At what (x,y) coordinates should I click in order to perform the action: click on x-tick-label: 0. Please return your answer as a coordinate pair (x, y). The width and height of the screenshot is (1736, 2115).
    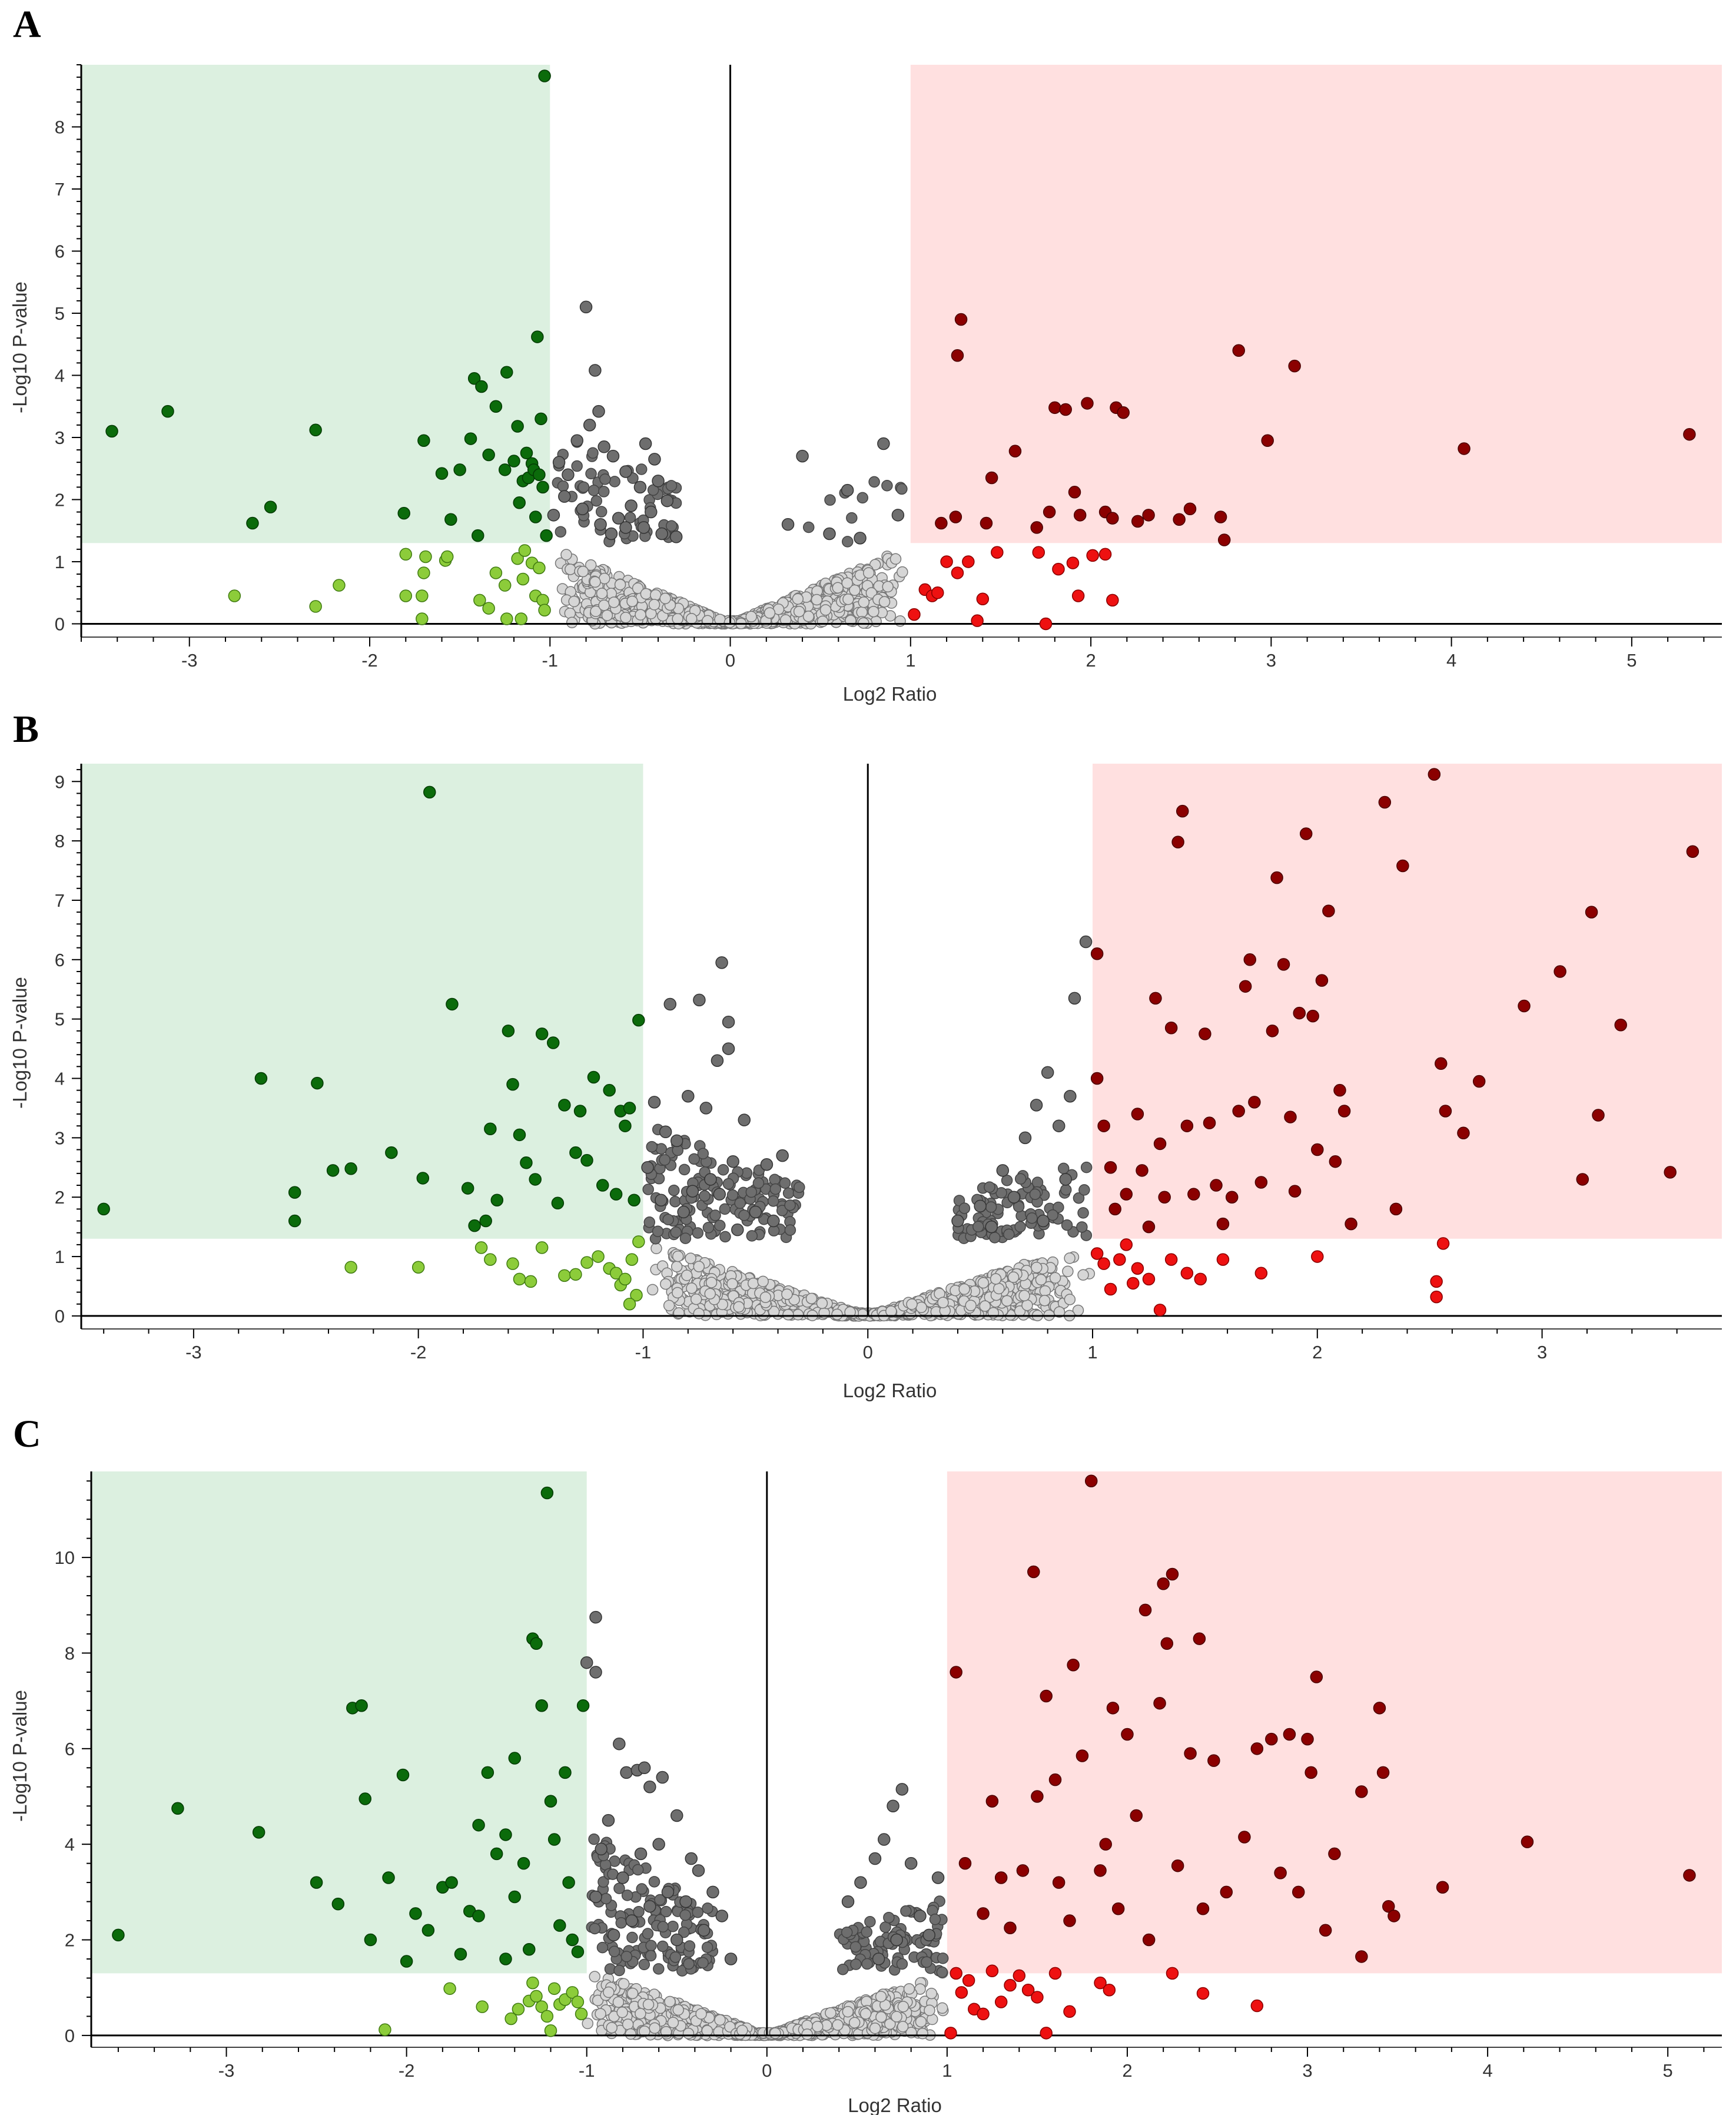
    Looking at the image, I should click on (767, 2070).